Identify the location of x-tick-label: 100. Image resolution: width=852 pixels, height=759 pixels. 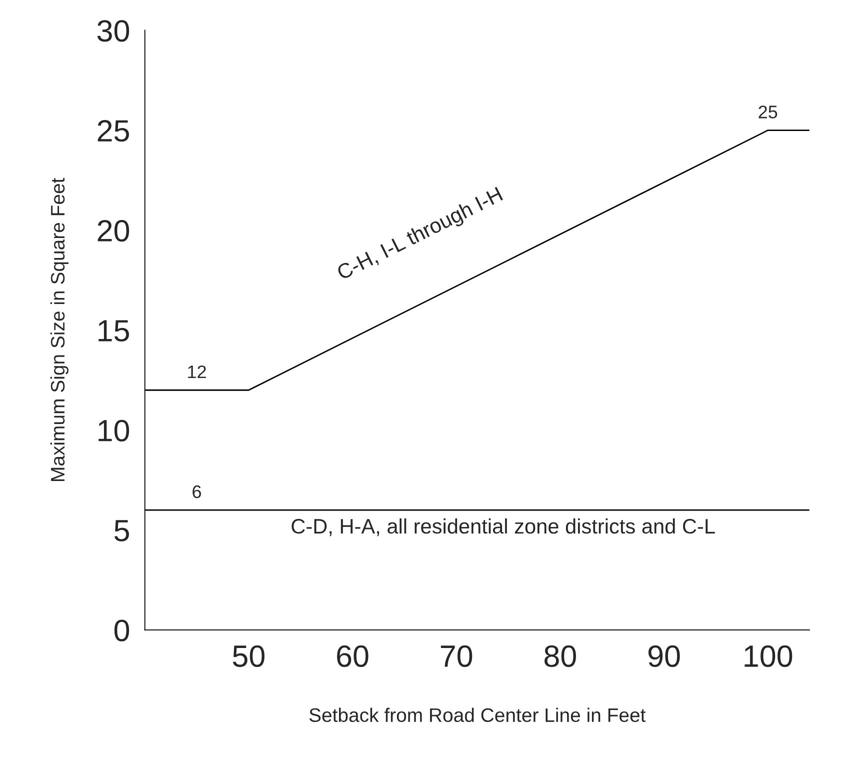
(768, 656).